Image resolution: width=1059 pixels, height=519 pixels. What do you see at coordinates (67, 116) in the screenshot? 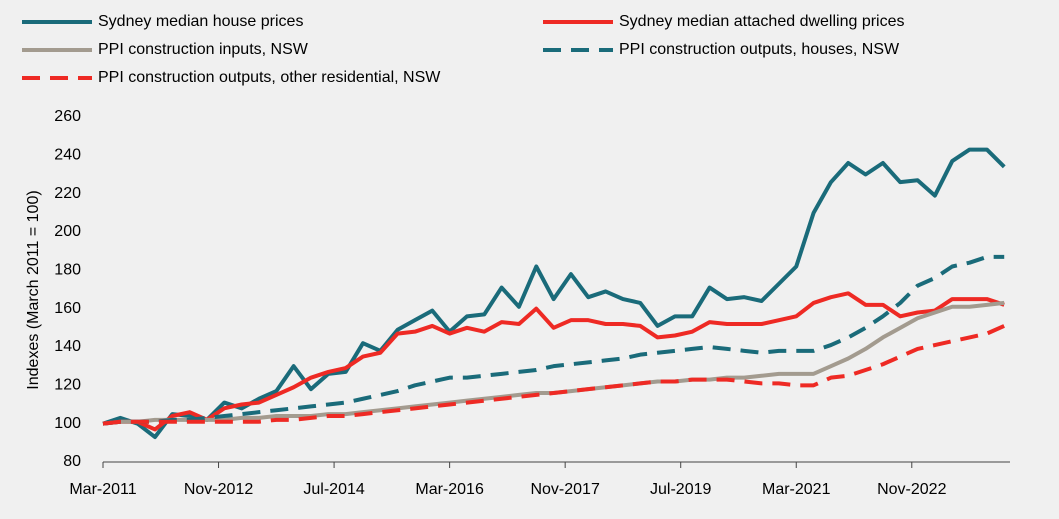
I see `y-tick-label: 260` at bounding box center [67, 116].